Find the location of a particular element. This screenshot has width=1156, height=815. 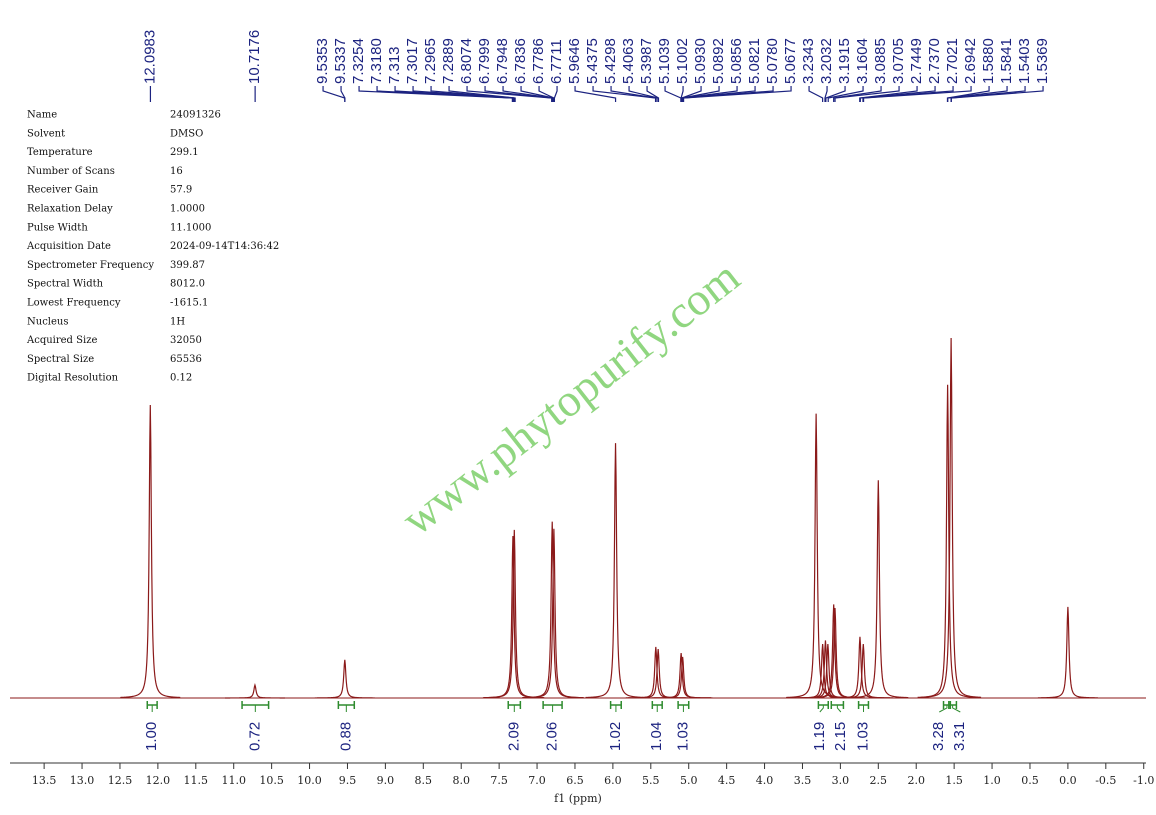

peak-label: 5.4063 is located at coordinates (628, 61).